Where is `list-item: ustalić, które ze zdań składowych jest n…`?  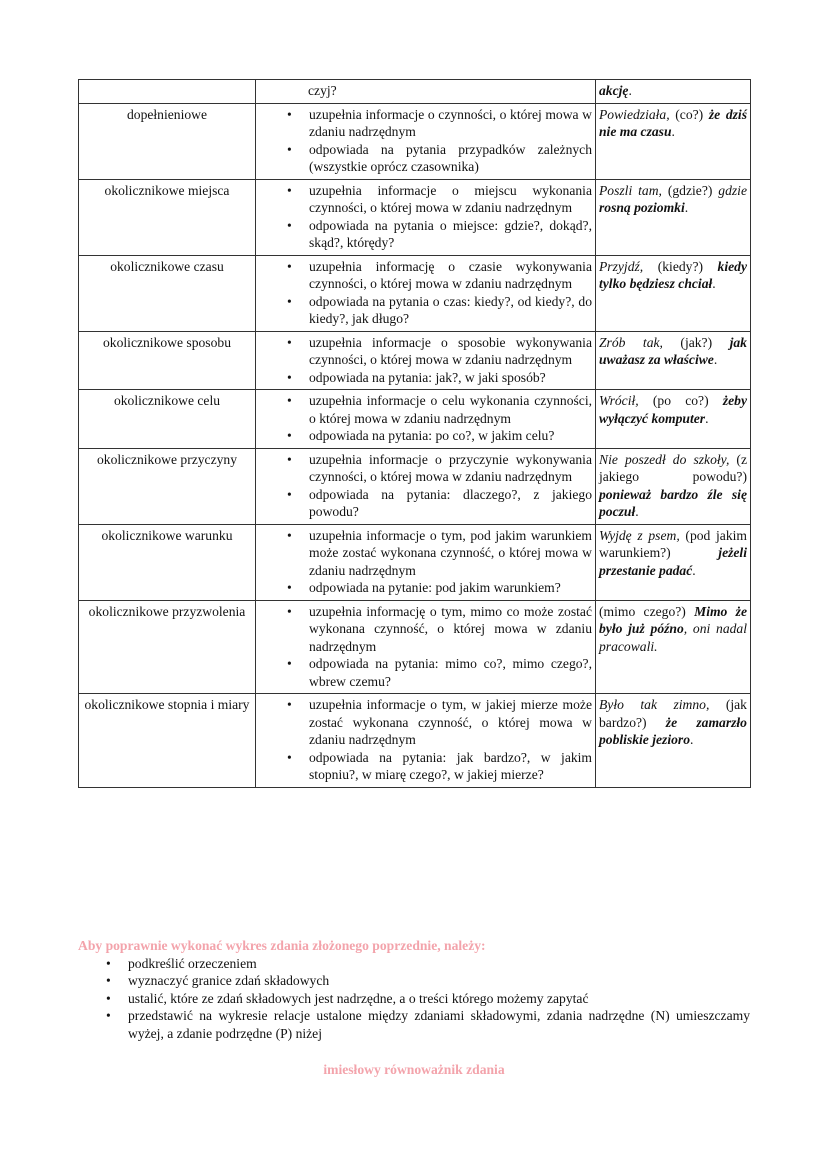 list-item: ustalić, które ze zdań składowych jest n… is located at coordinates (428, 999).